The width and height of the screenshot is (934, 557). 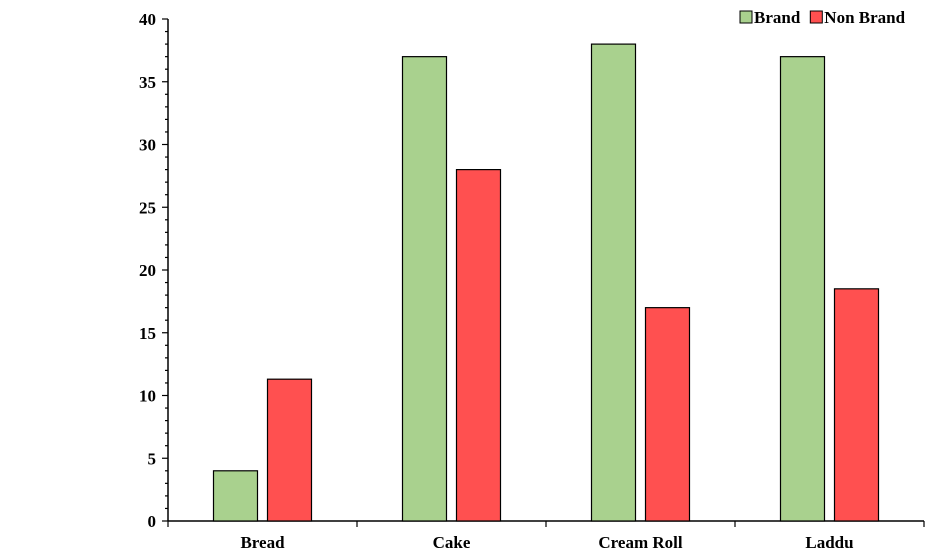 I want to click on bar-non-brand-cake, so click(x=478, y=345).